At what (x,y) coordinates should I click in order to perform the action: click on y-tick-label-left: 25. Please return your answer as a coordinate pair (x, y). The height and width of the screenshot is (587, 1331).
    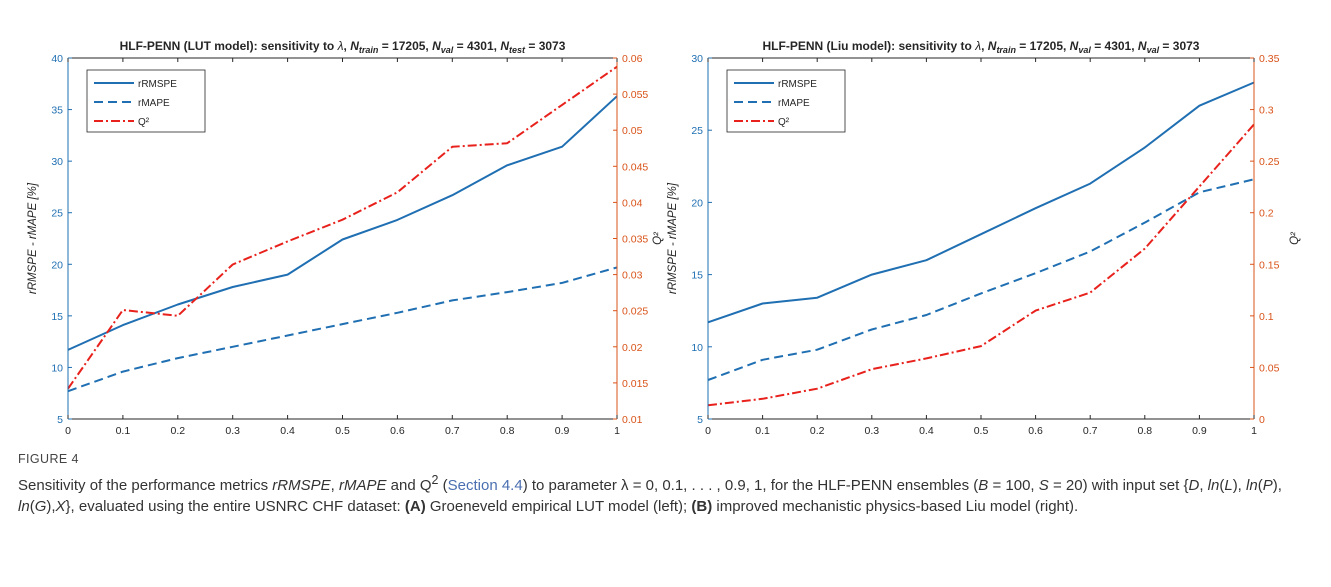
    Looking at the image, I should click on (697, 131).